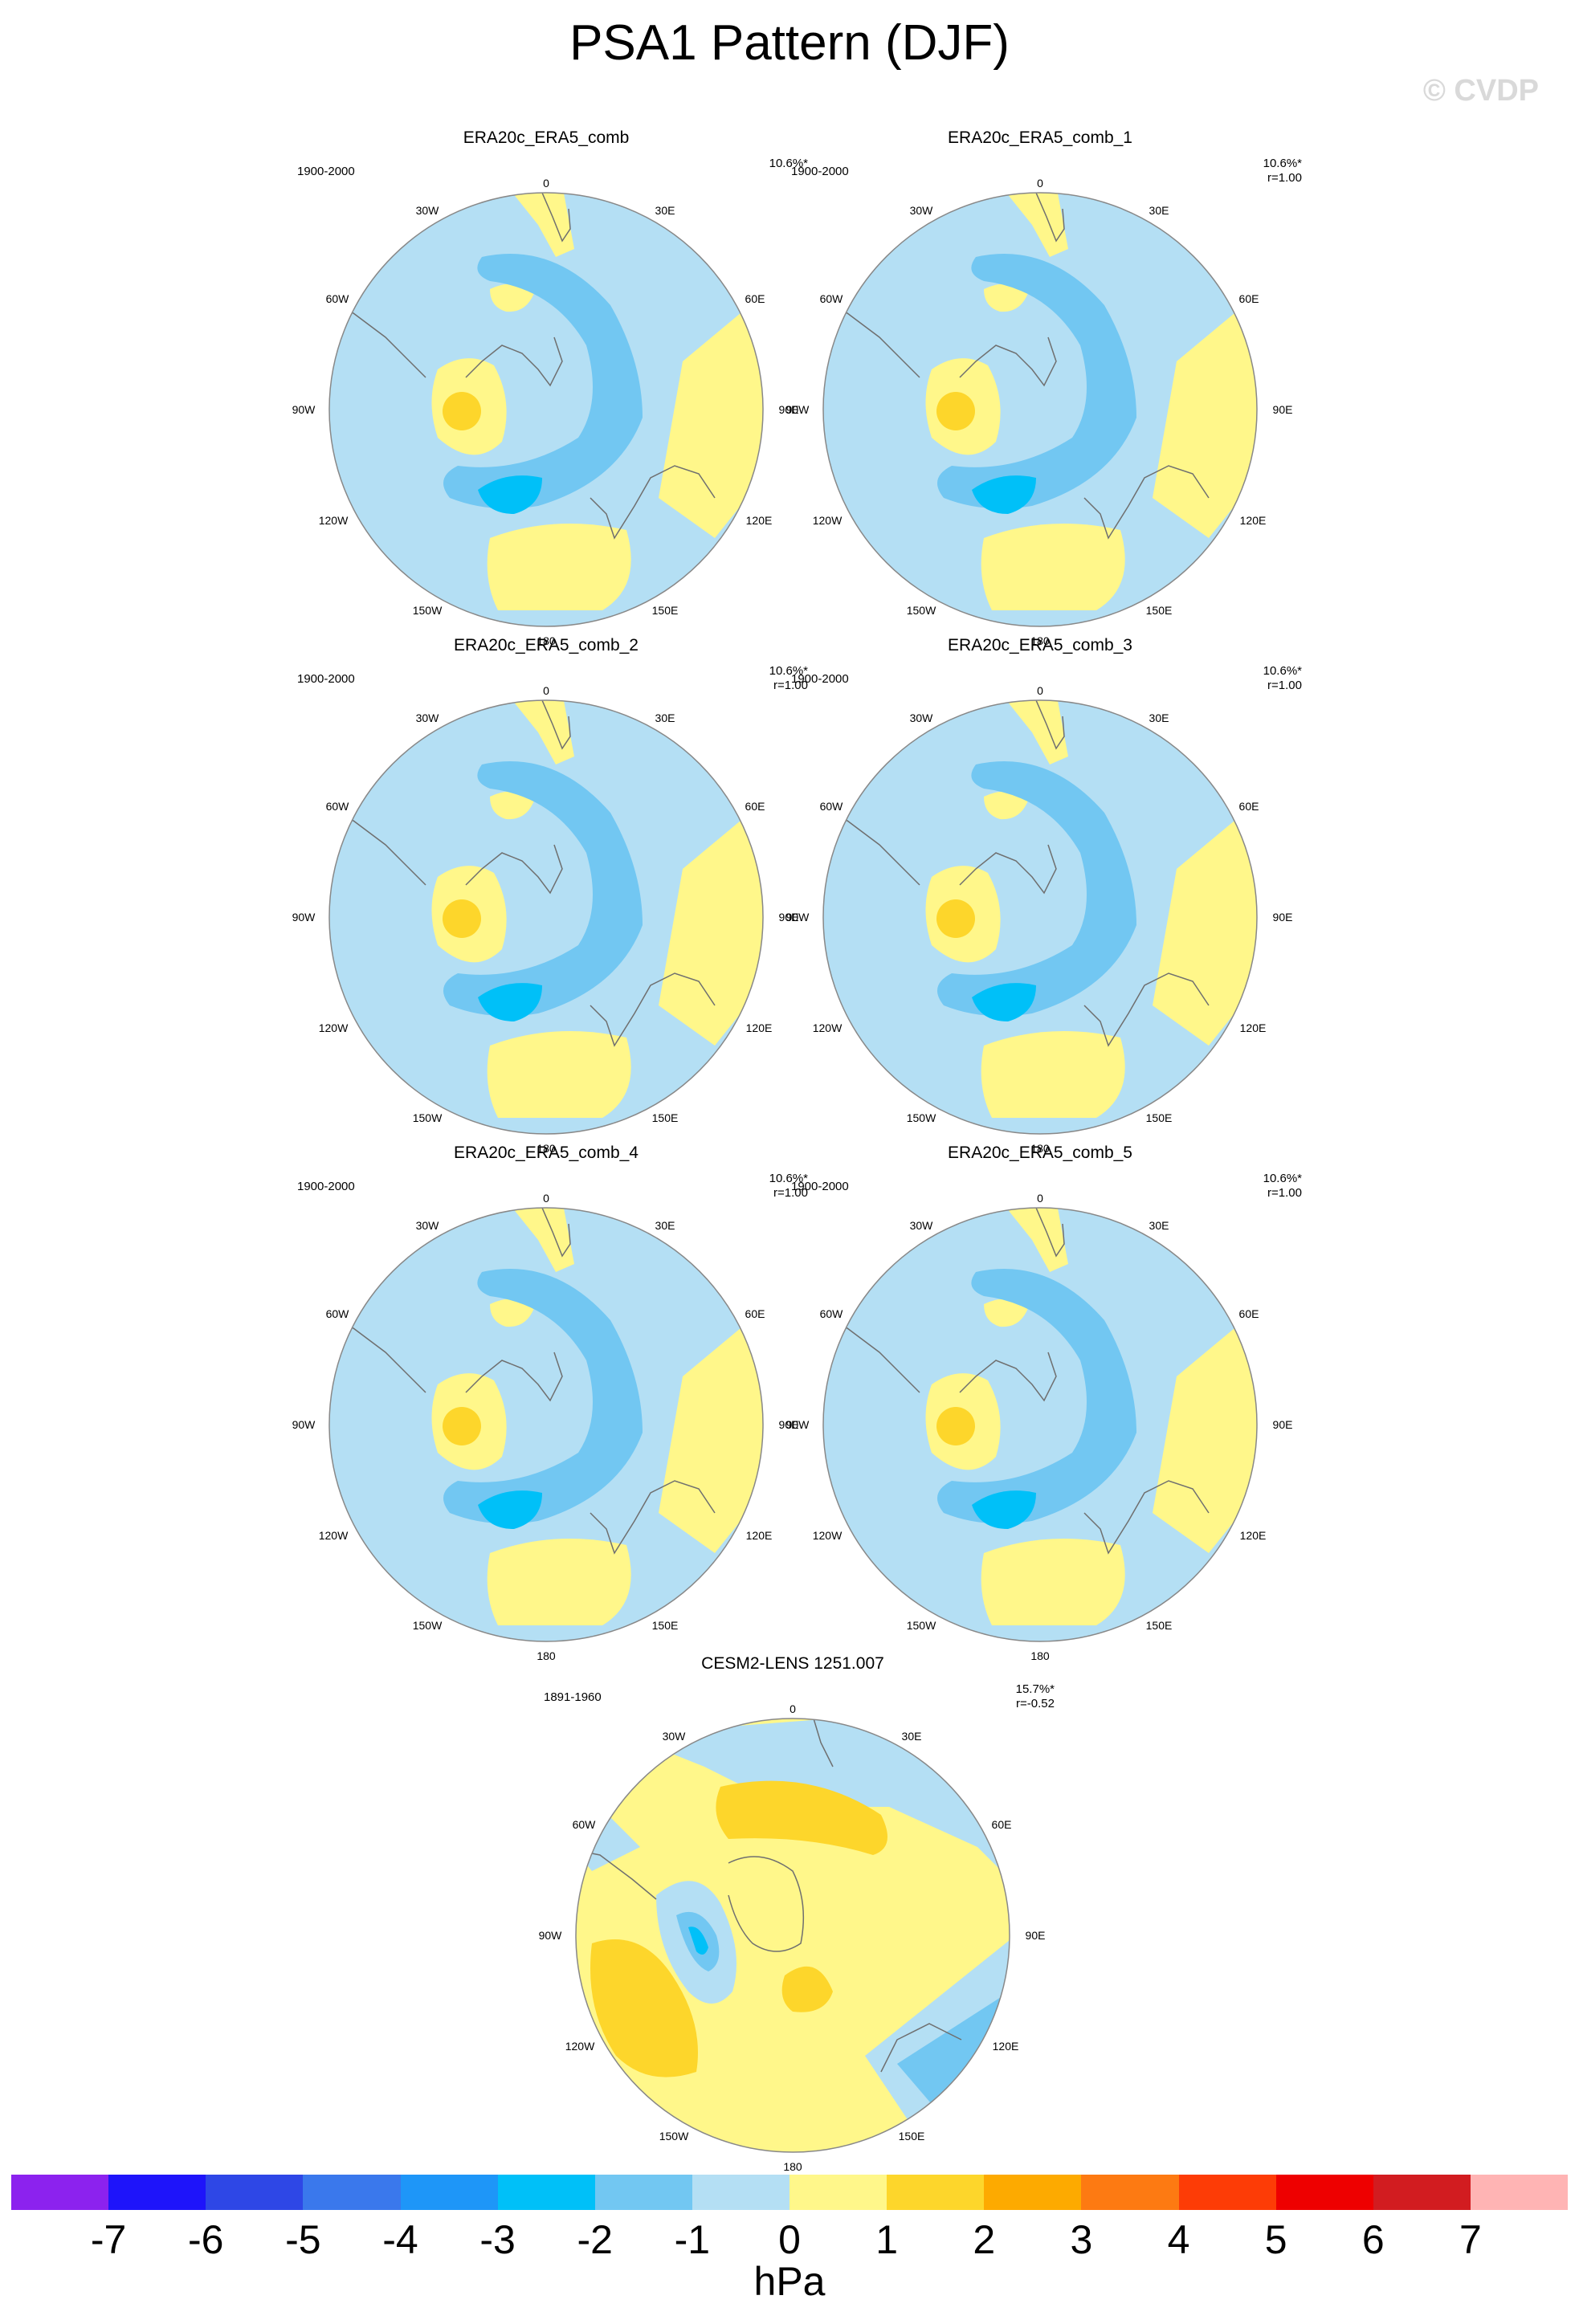 This screenshot has height=2324, width=1579. I want to click on pattern-correlation: r=-0.52, so click(1035, 1704).